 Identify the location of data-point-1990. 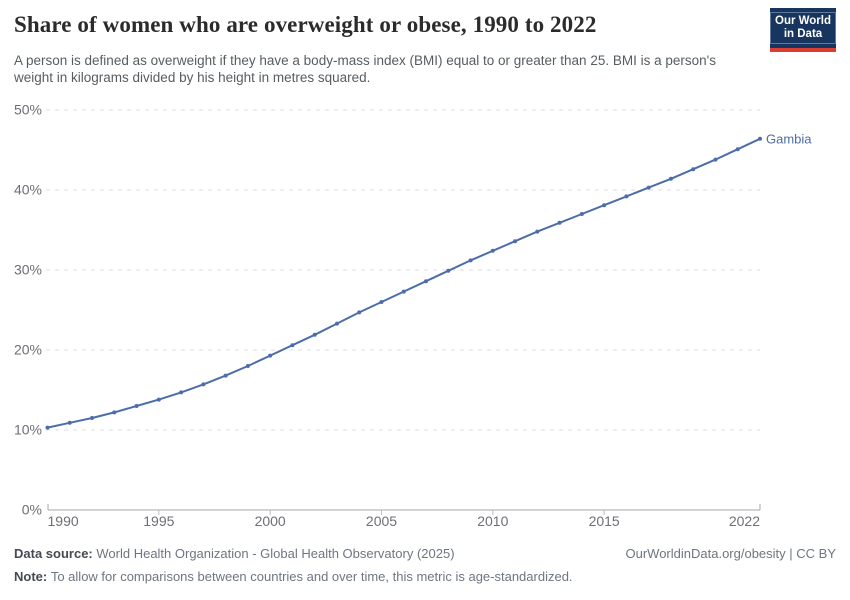
(47, 427).